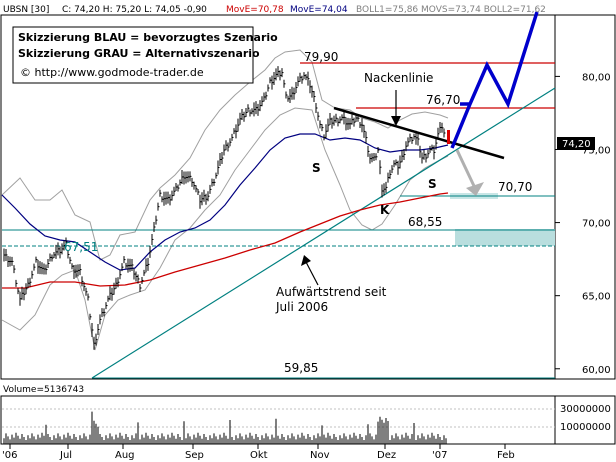 The image size is (616, 462). Describe the element at coordinates (448, 137) in the screenshot. I see `last-bar-red` at that location.